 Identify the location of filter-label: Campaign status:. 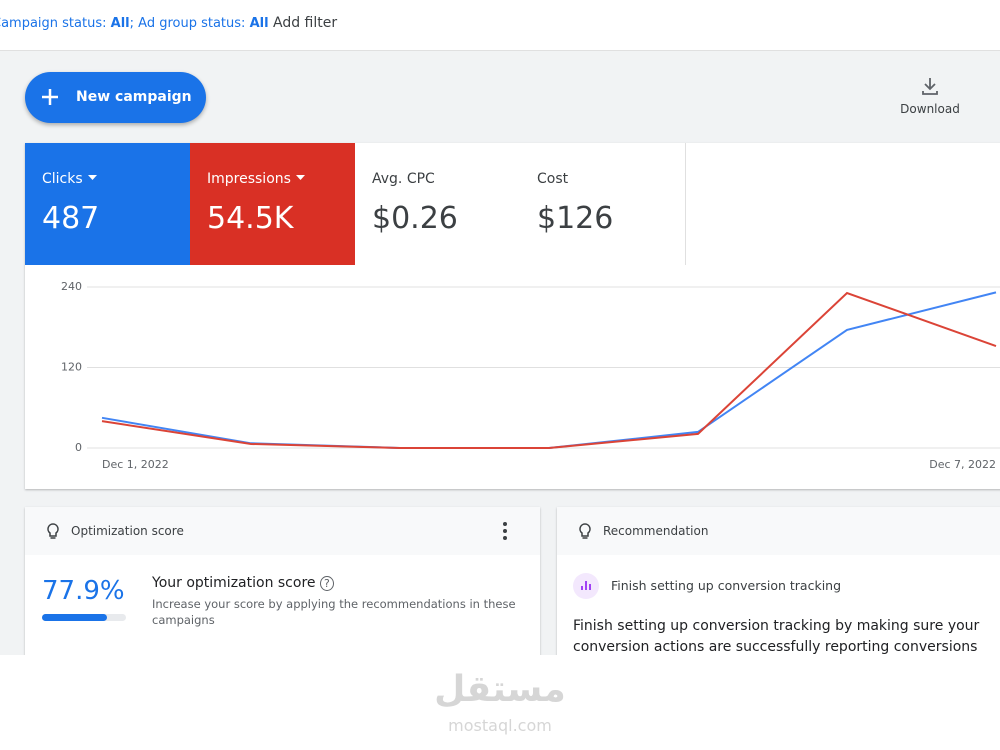
(53, 23).